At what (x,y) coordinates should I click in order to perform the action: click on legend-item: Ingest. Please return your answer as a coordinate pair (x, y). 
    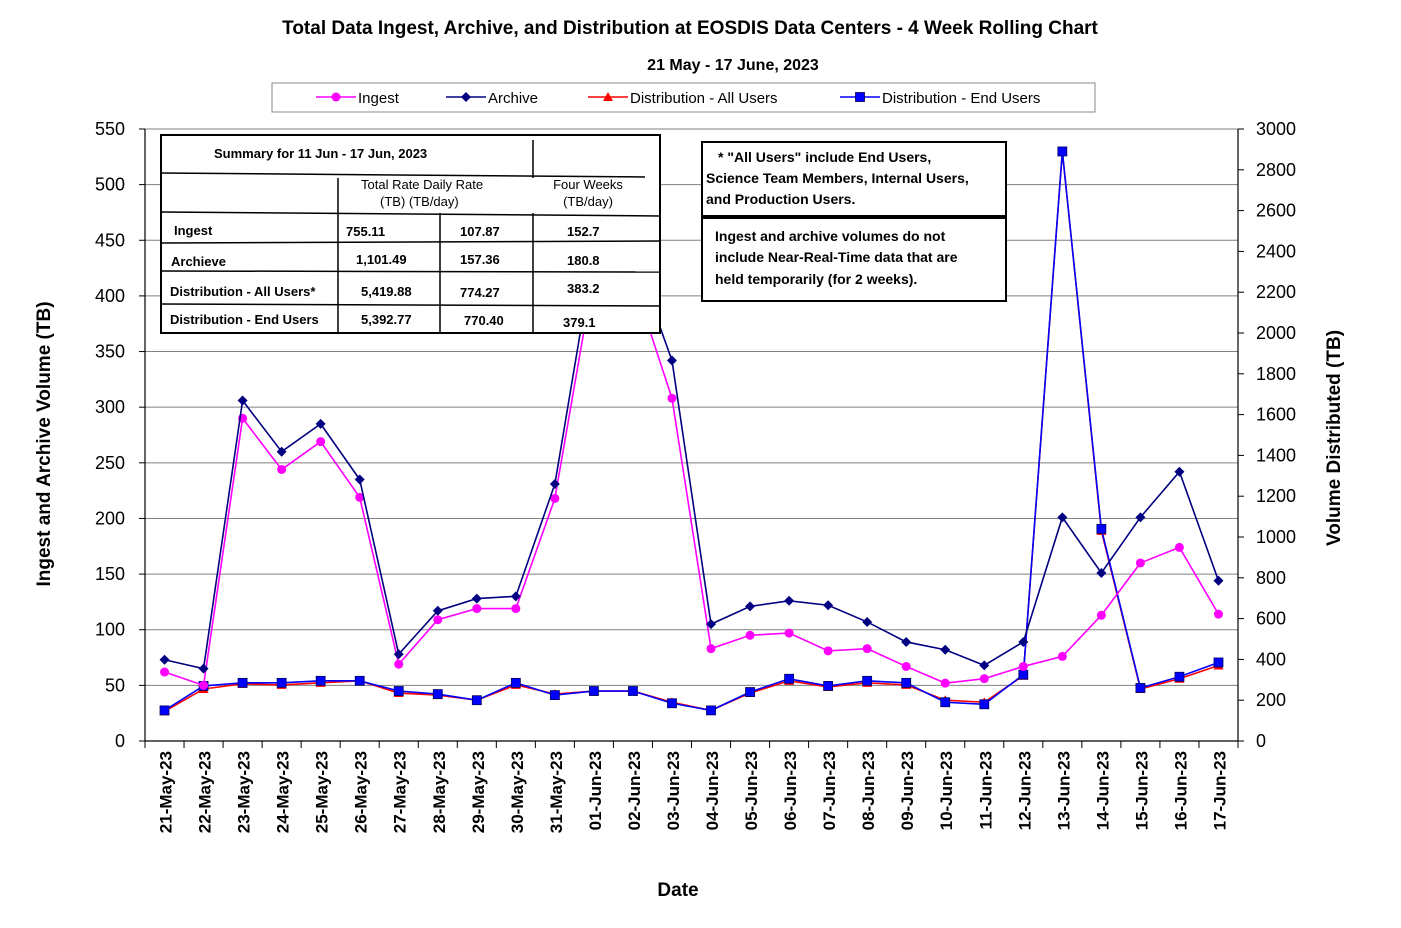
    Looking at the image, I should click on (358, 98).